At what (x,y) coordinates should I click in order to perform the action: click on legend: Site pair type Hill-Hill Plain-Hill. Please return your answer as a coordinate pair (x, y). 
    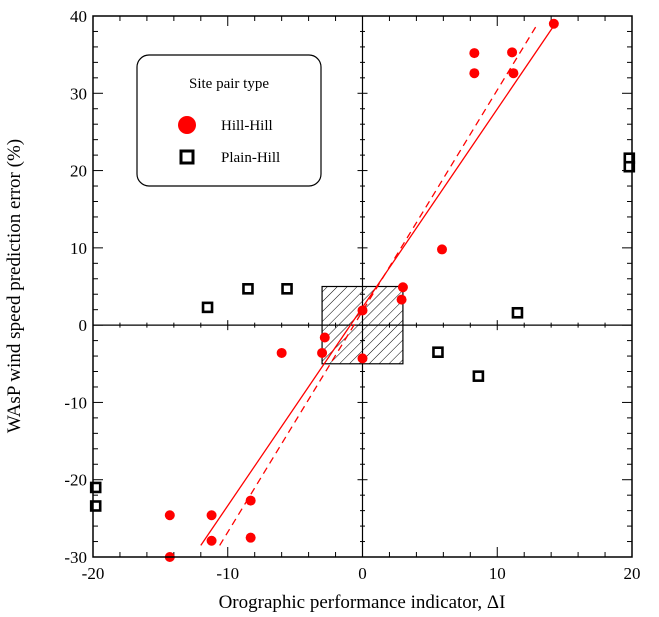
    Looking at the image, I should click on (229, 120).